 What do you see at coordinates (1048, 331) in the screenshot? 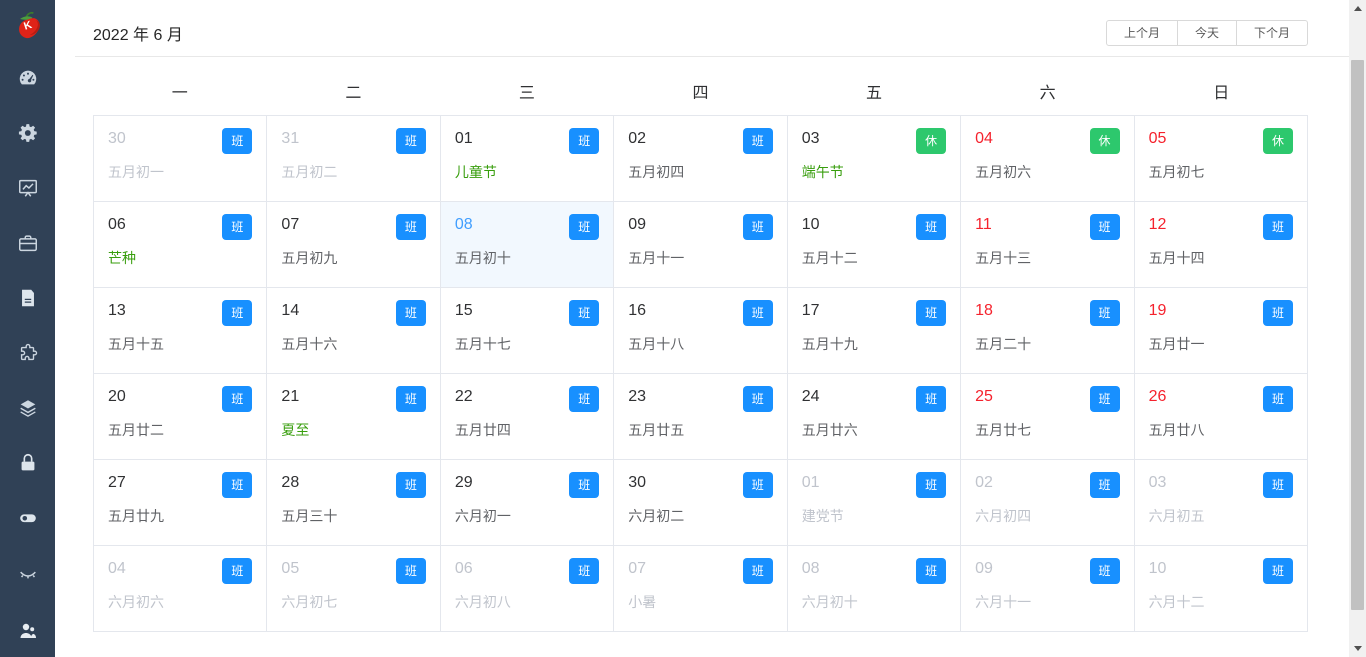
I see `calendar-day-cell: 18 班 五月二十` at bounding box center [1048, 331].